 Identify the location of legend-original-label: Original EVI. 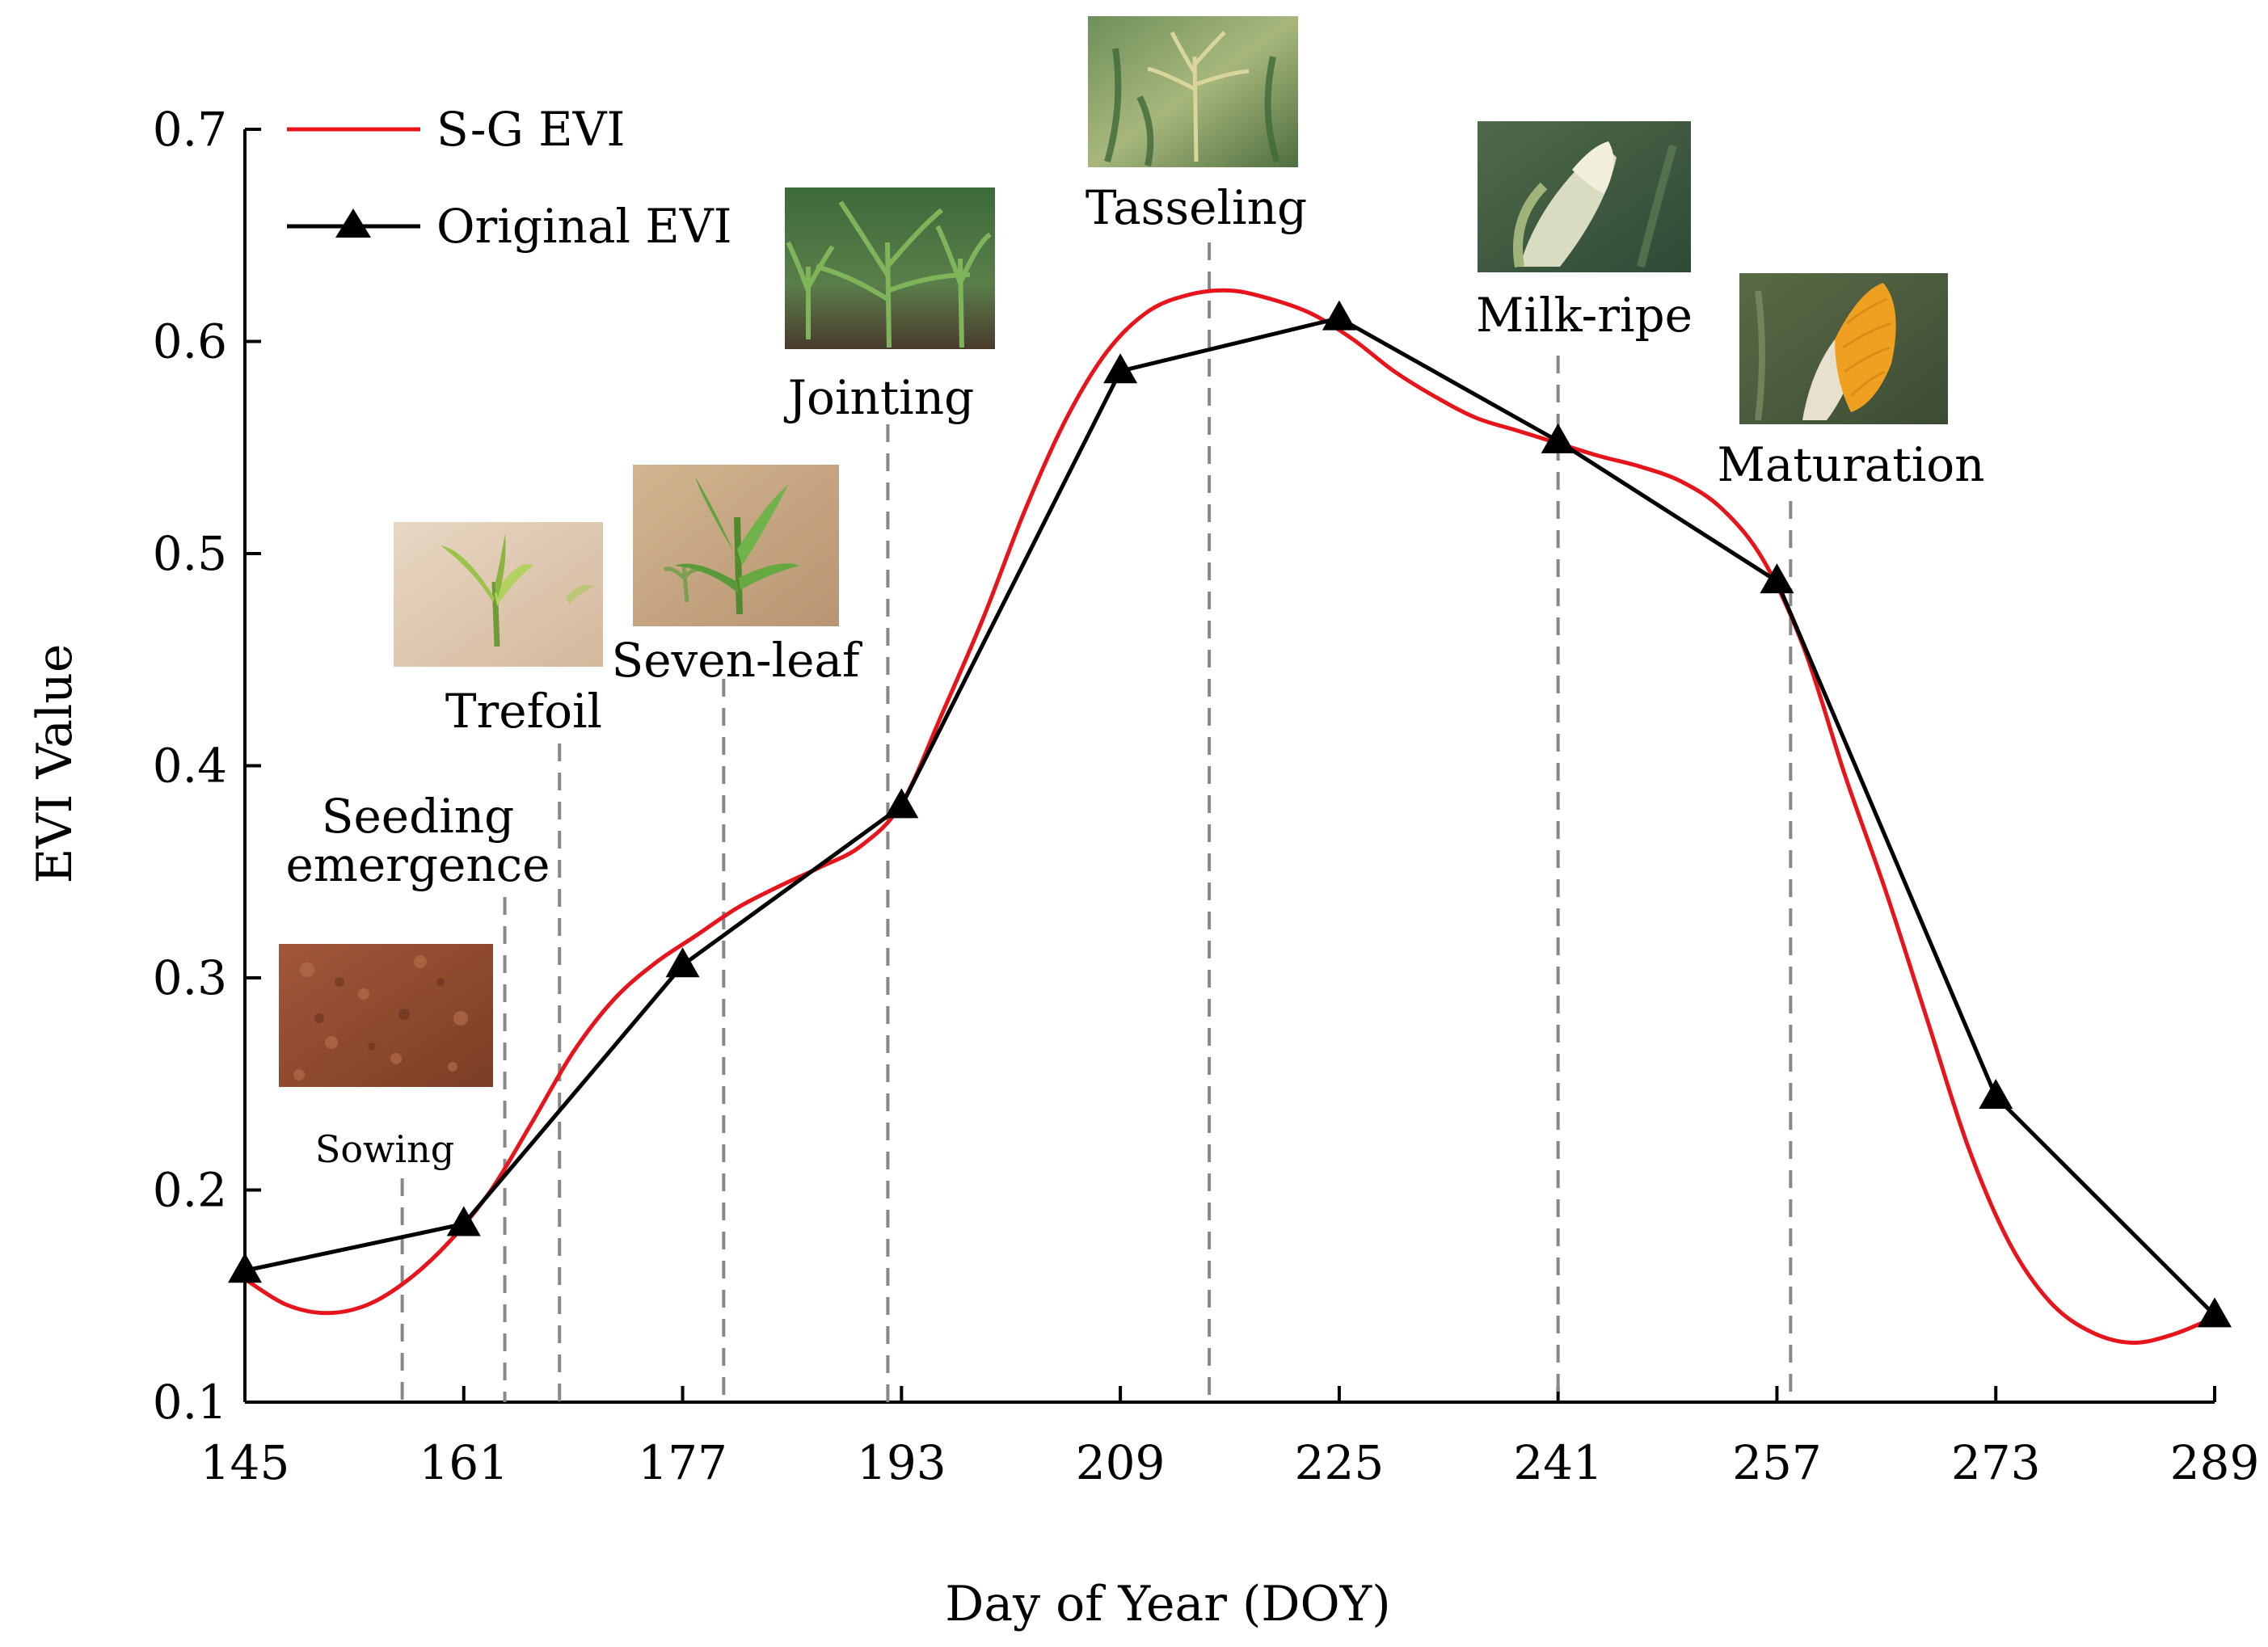
(584, 226).